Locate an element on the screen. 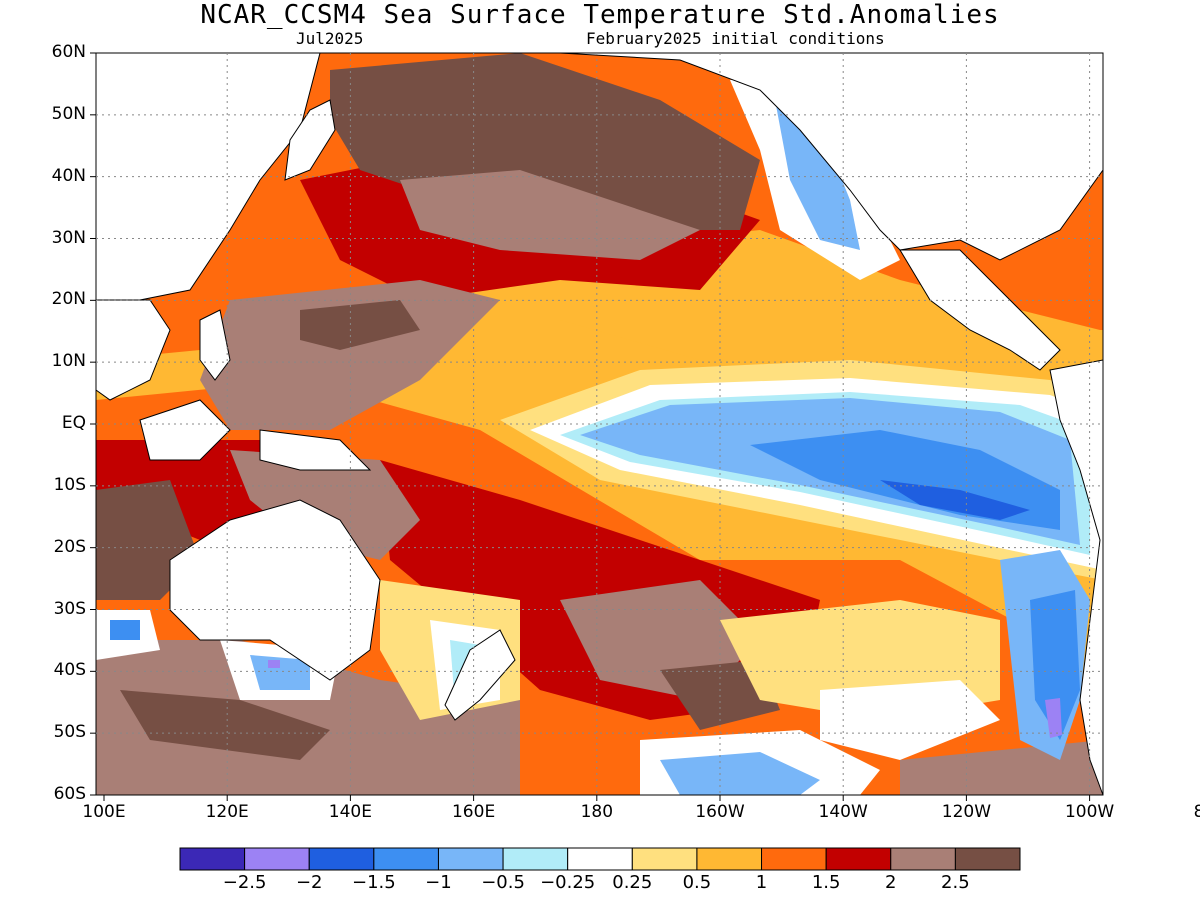  lat-label: 20S is located at coordinates (69, 546).